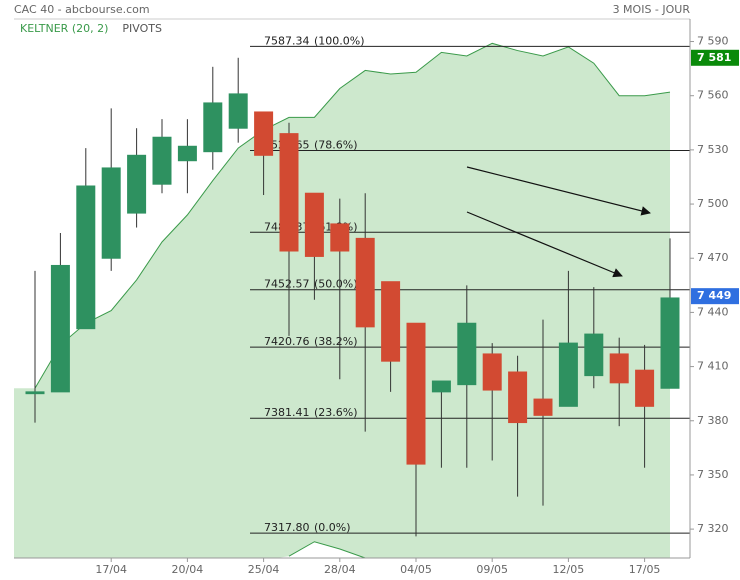  Describe the element at coordinates (713, 257) in the screenshot. I see `y-tick-label: 7 470` at that location.